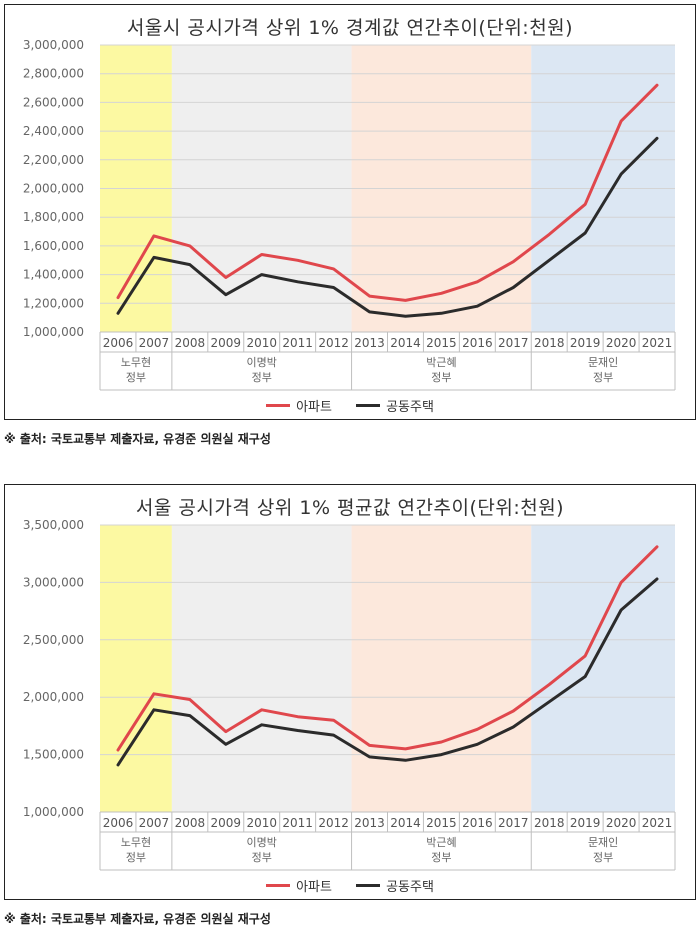  What do you see at coordinates (53, 755) in the screenshot?
I see `y-tick-label: 1,500,000` at bounding box center [53, 755].